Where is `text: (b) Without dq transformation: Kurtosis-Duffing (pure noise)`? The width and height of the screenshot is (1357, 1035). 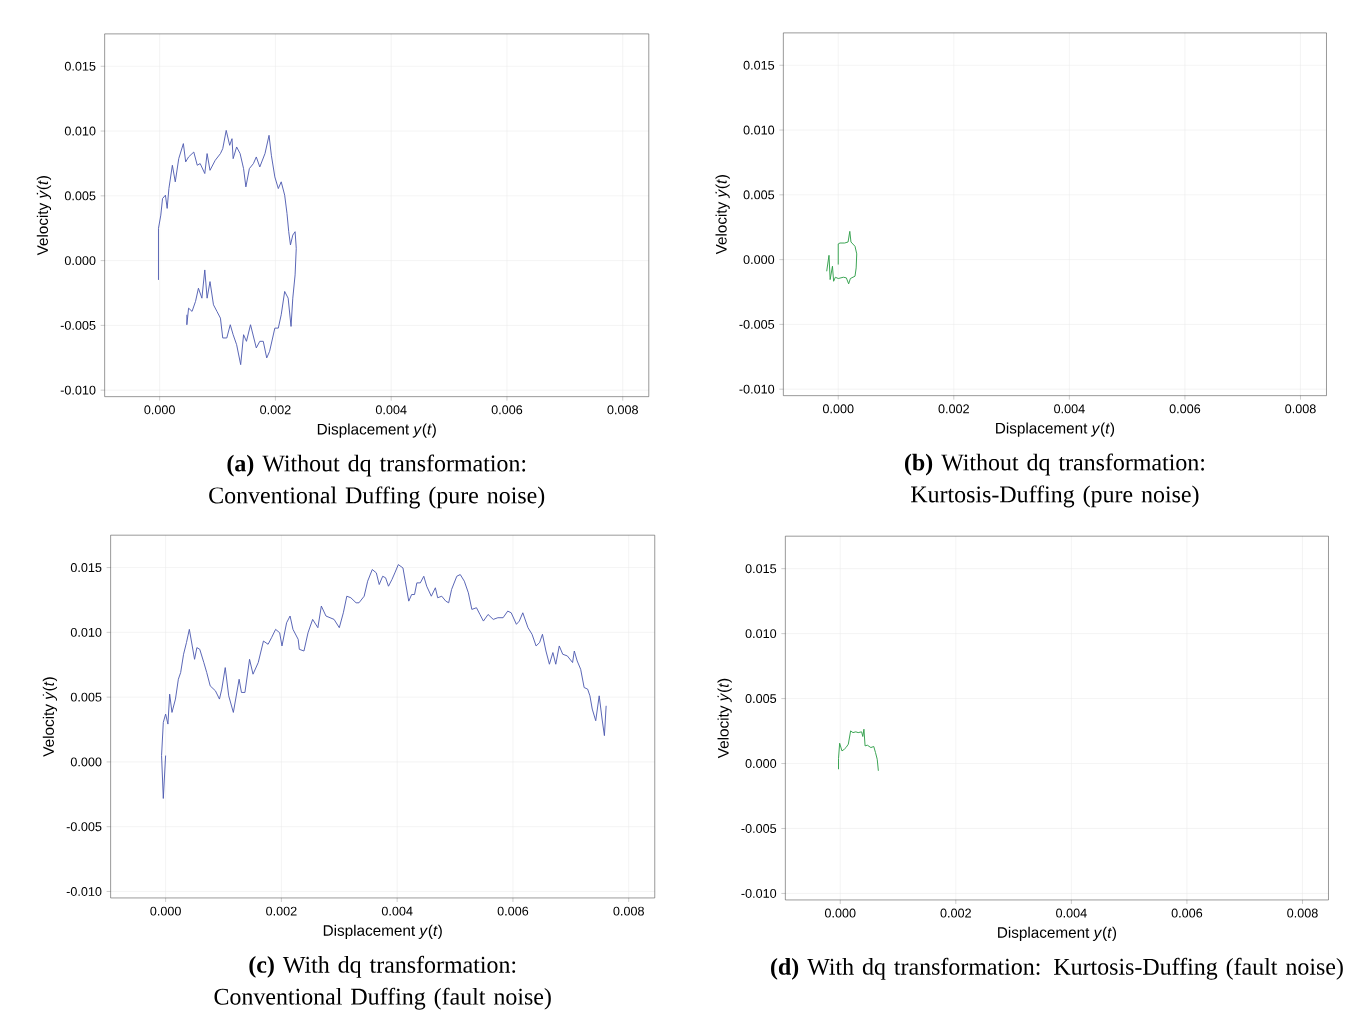
text: (b) Without dq transformation: Kurtosis-Duffing (pure noise) is located at coordinates (1054, 480).